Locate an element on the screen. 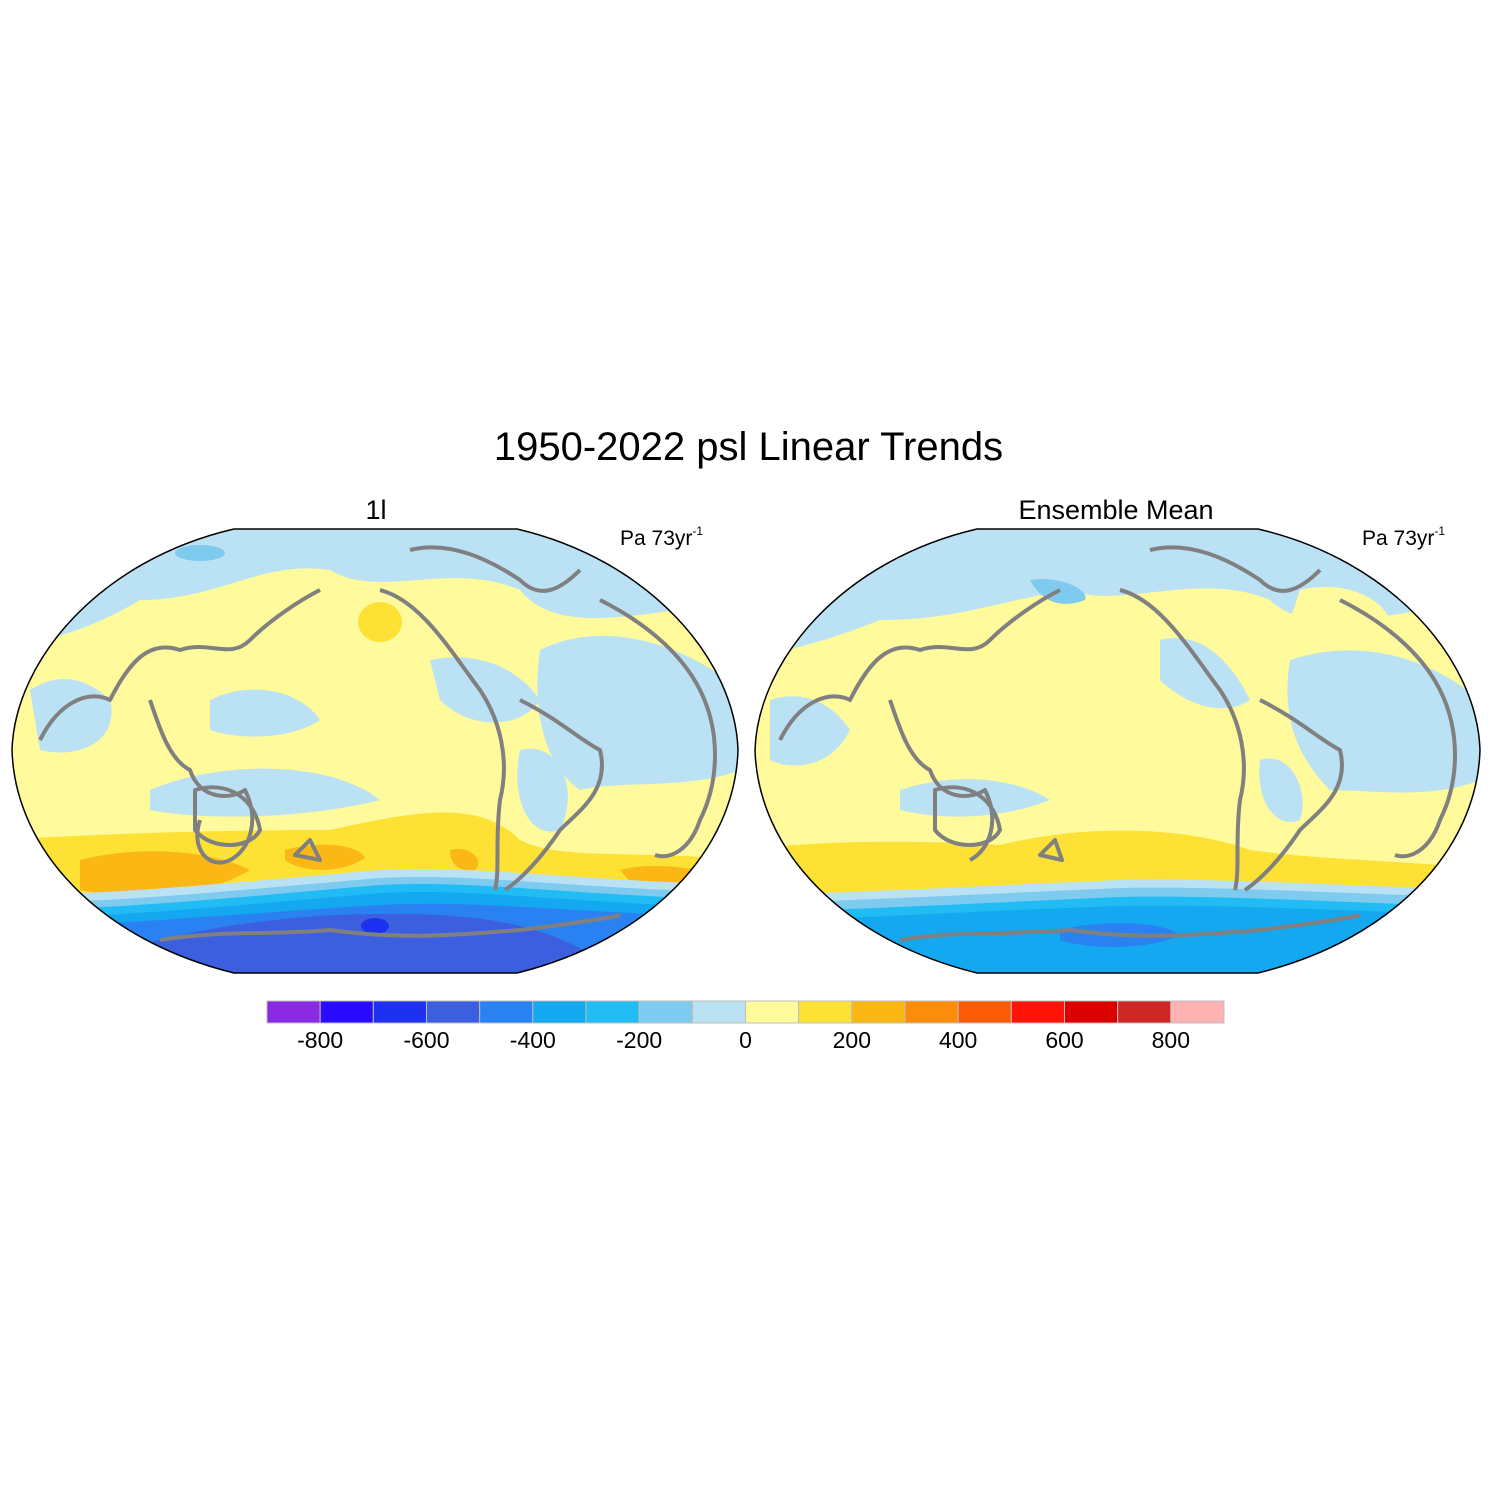 The image size is (1497, 1506). colorbar is located at coordinates (745, 1012).